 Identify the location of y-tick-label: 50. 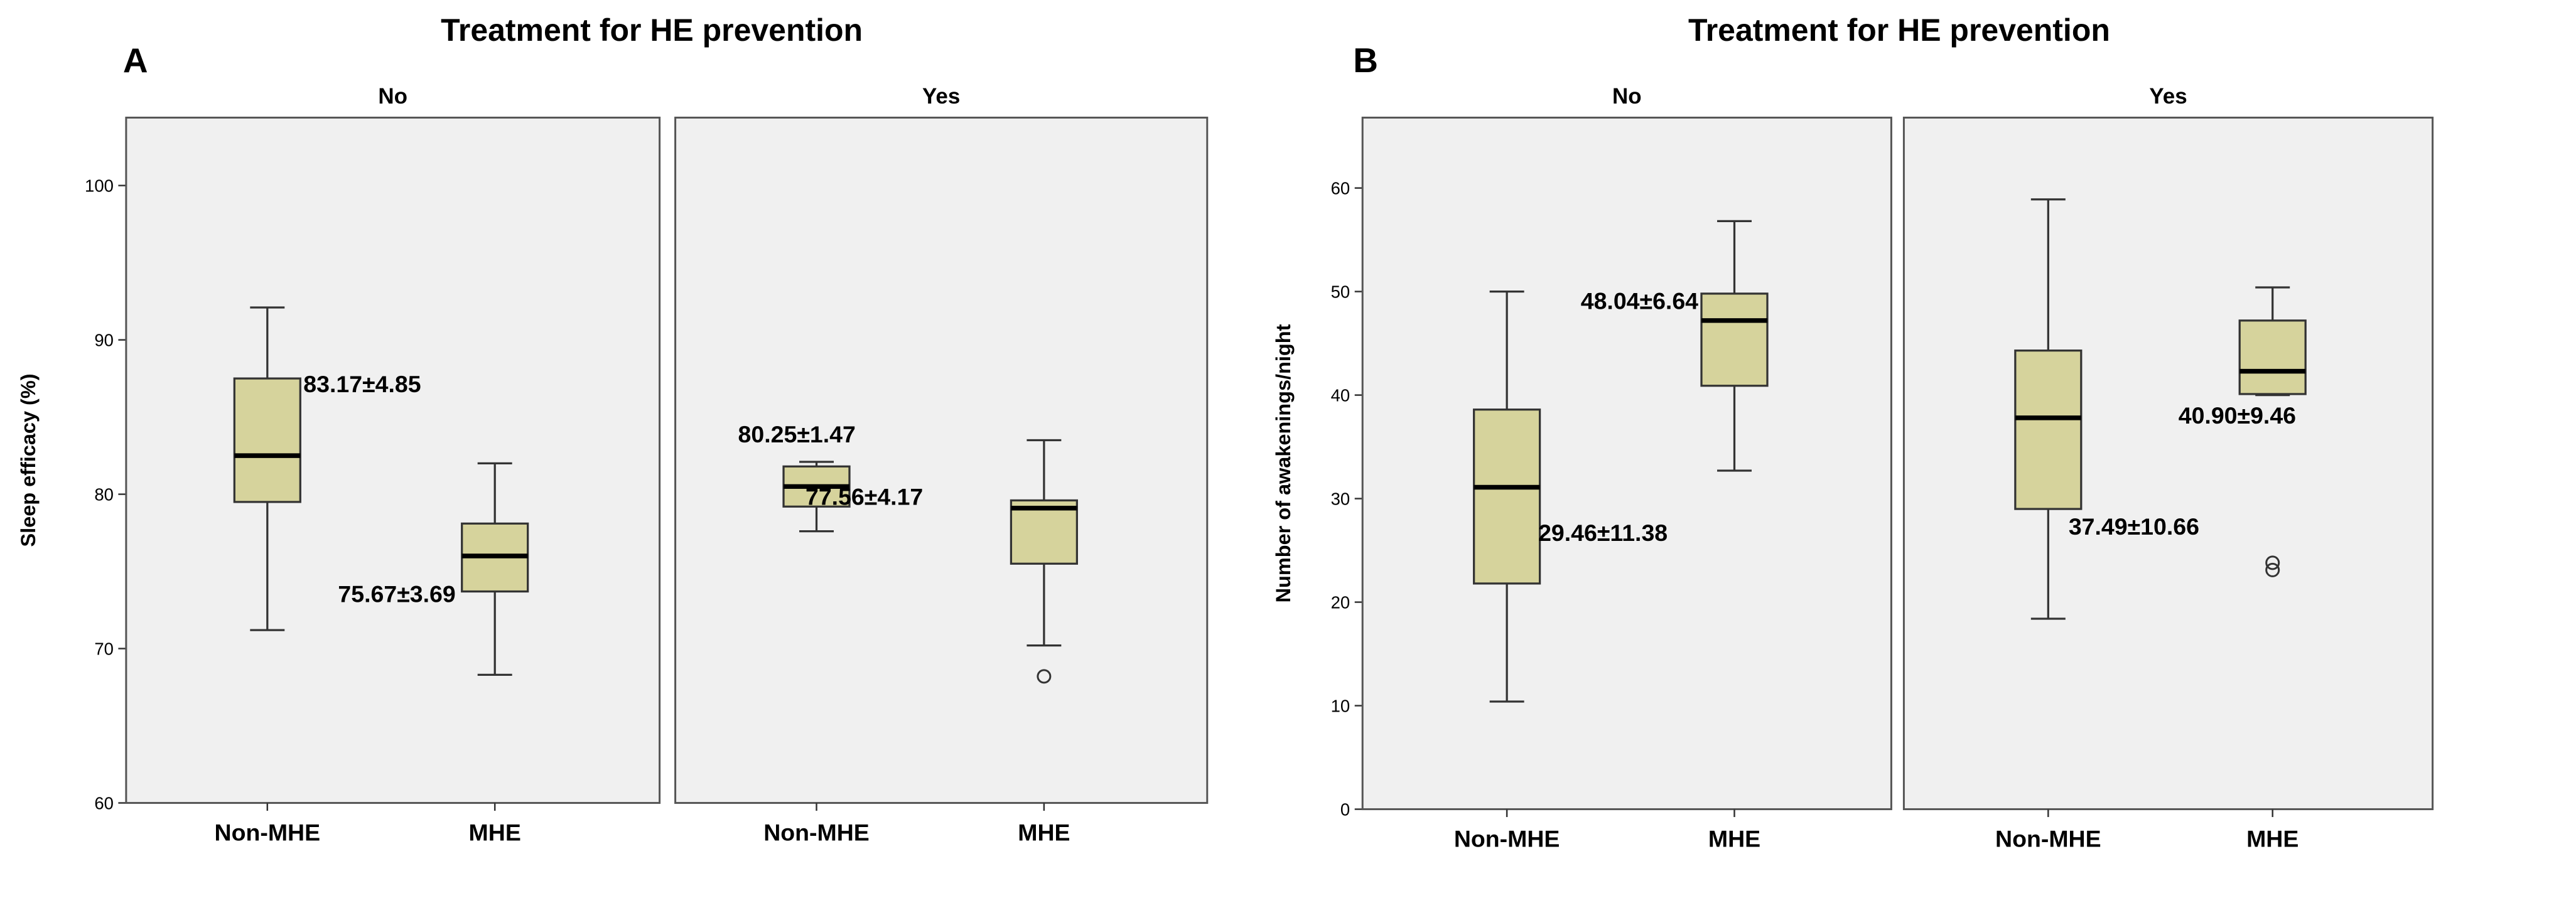
(1340, 292).